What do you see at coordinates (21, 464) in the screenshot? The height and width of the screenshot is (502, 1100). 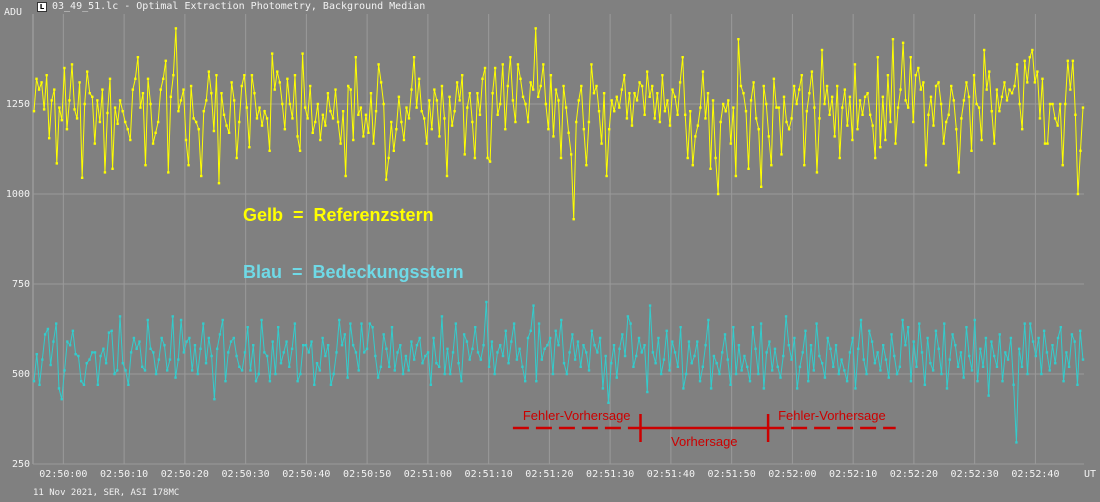 I see `y-tick-label: 250` at bounding box center [21, 464].